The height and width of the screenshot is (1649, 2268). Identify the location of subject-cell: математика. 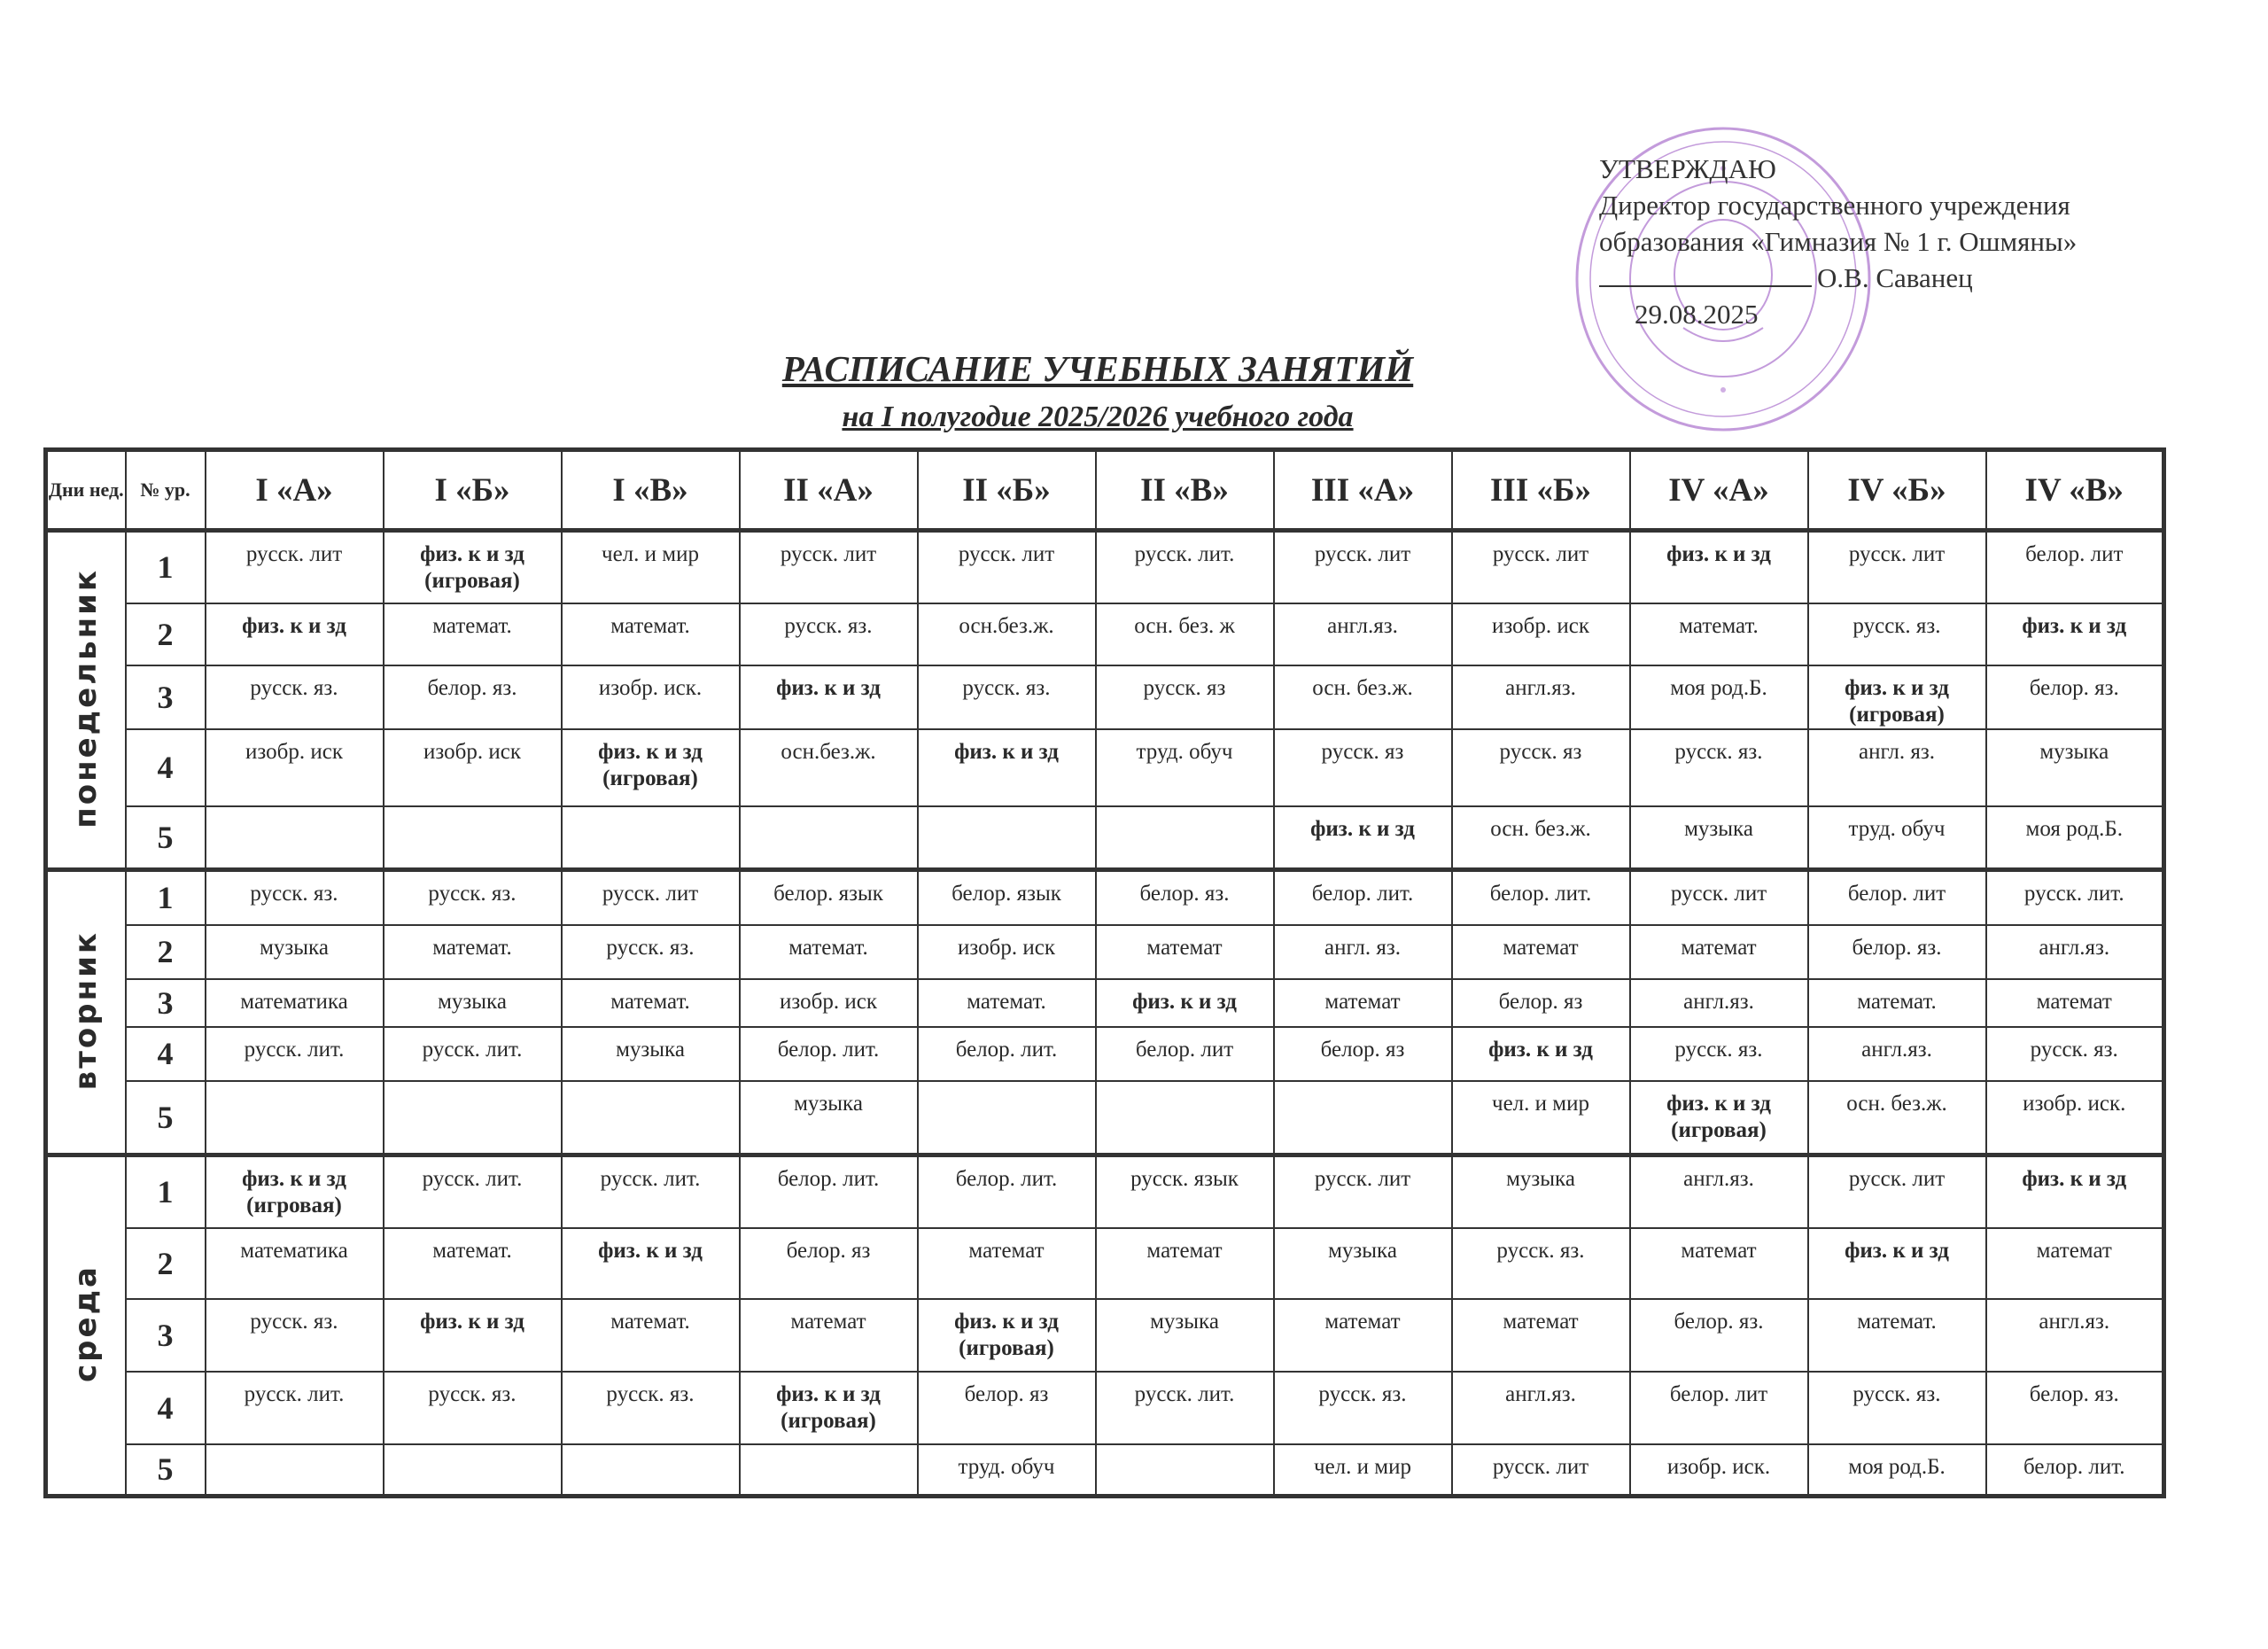
(294, 1263).